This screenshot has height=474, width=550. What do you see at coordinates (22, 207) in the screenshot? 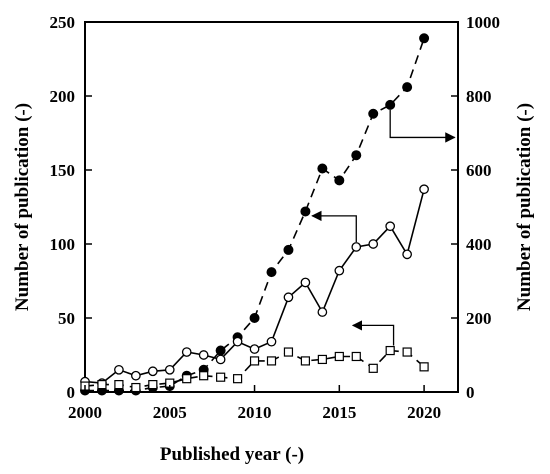
I see `left-y-axis-title: Number of publication (-)` at bounding box center [22, 207].